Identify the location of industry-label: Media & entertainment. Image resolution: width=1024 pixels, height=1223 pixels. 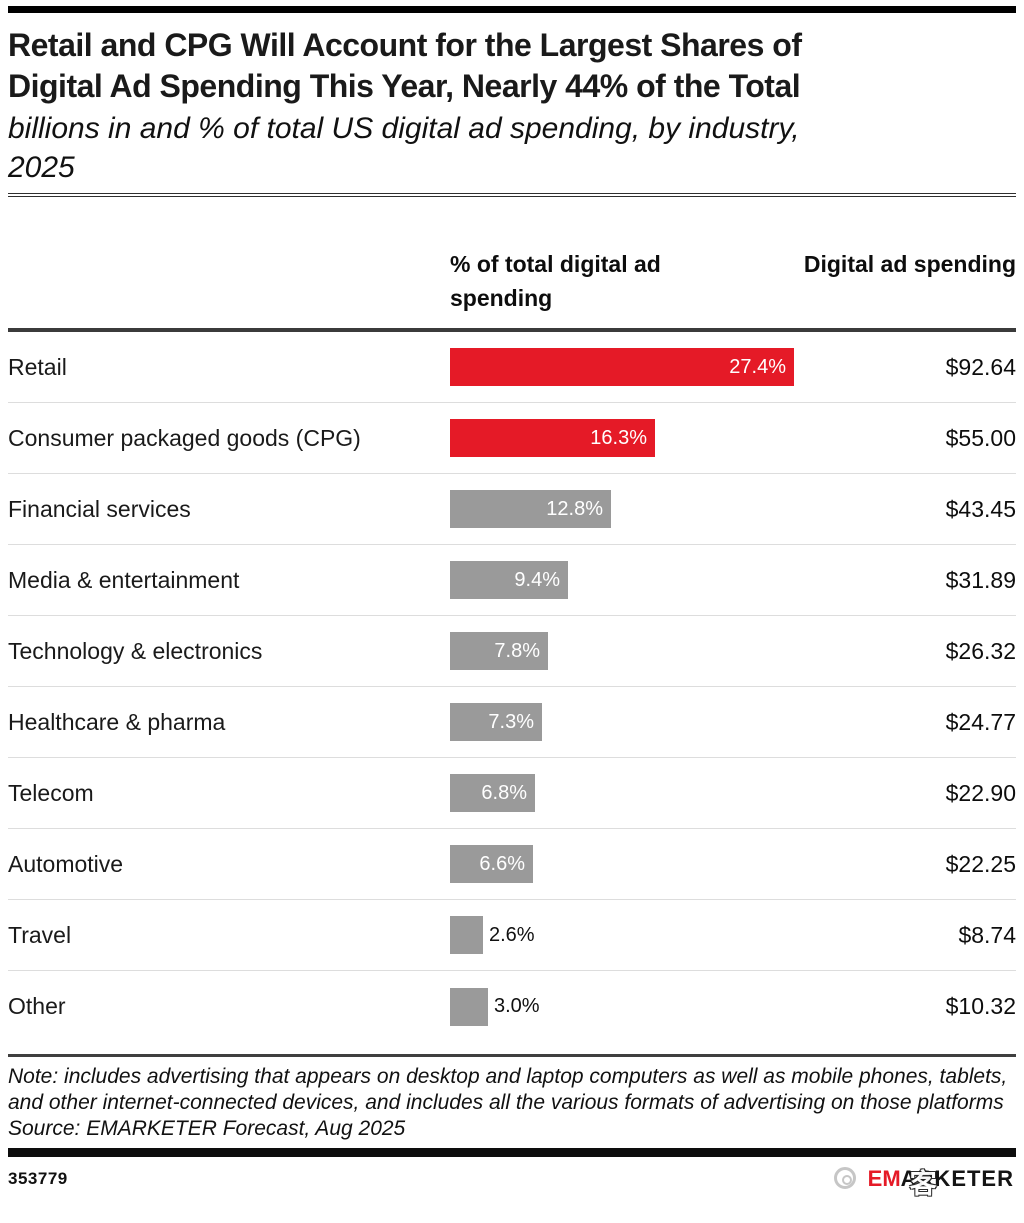
(124, 579).